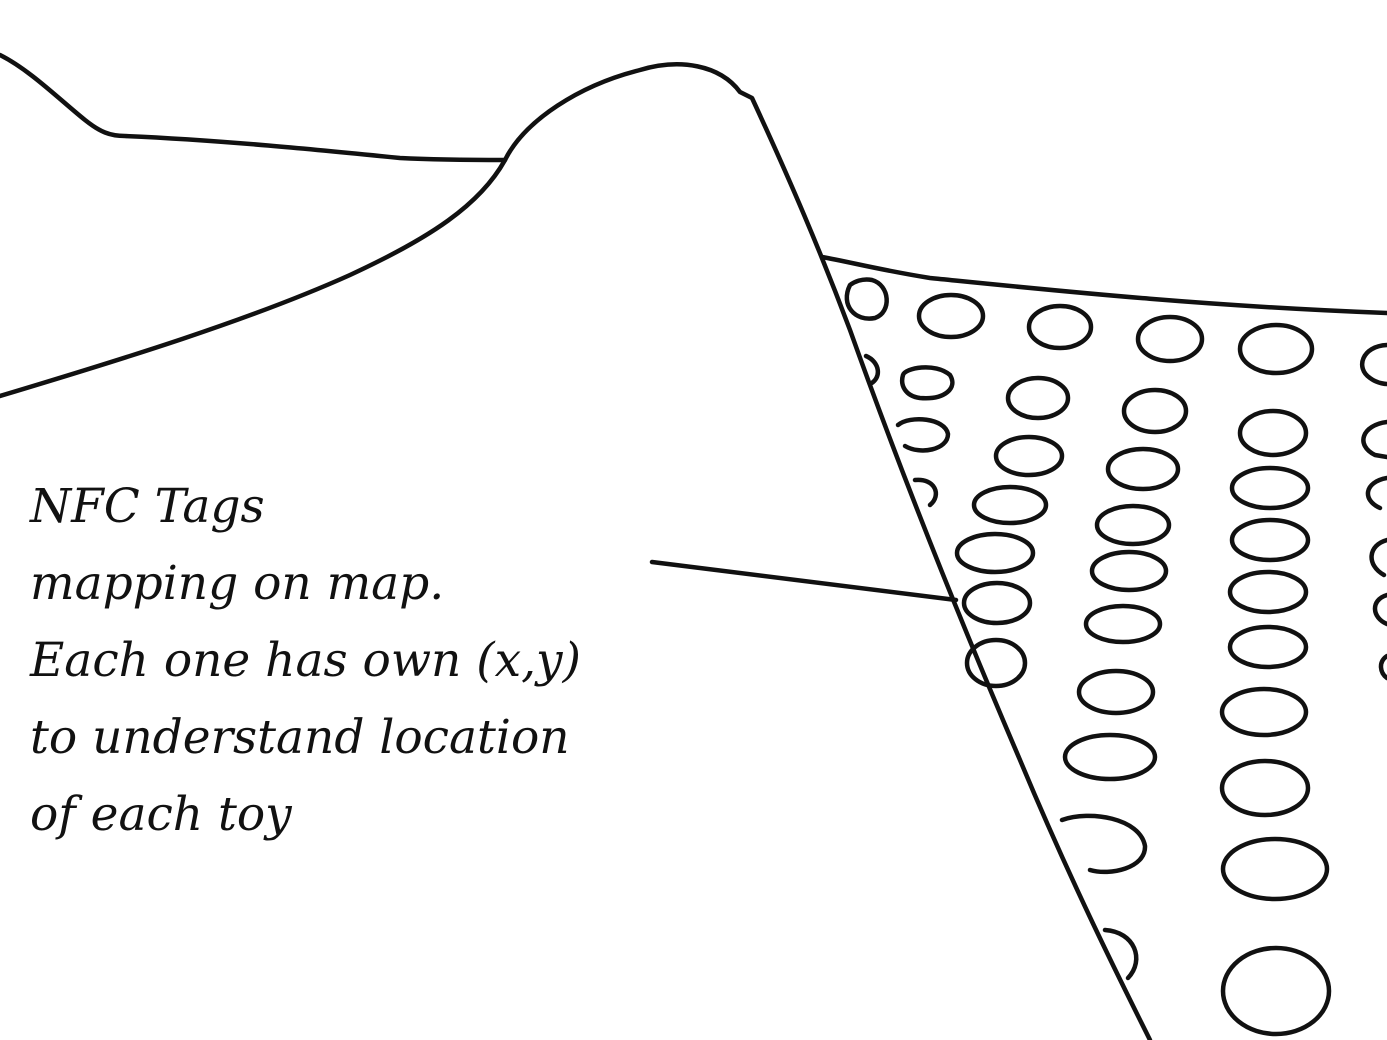  What do you see at coordinates (161, 814) in the screenshot?
I see `annotation-line-5: of each toy` at bounding box center [161, 814].